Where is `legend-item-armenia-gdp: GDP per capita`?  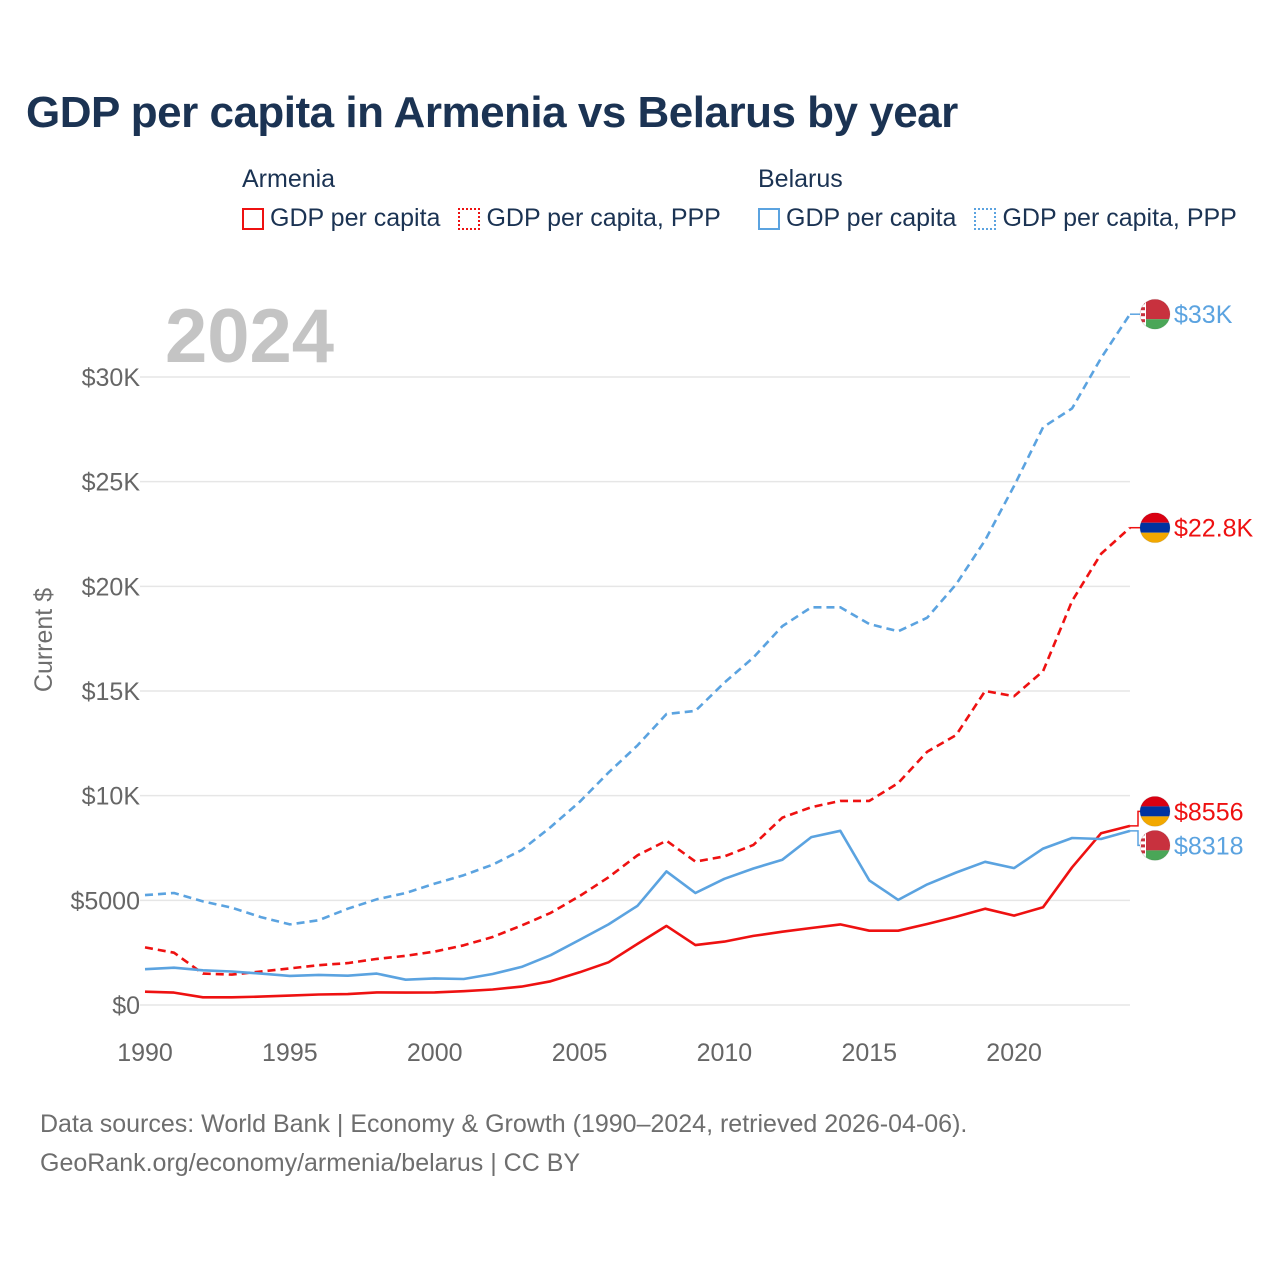
legend-item-armenia-gdp: GDP per capita is located at coordinates (341, 218).